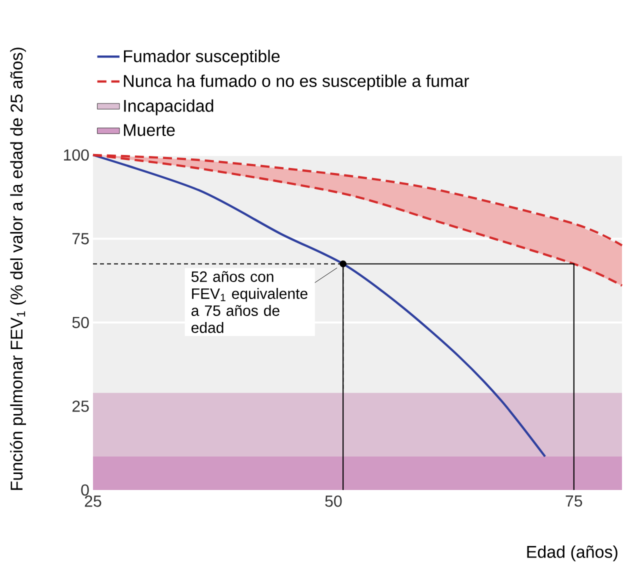  What do you see at coordinates (297, 82) in the screenshot?
I see `legend-label: Nunca ha fumado o no es susceptible a fumar` at bounding box center [297, 82].